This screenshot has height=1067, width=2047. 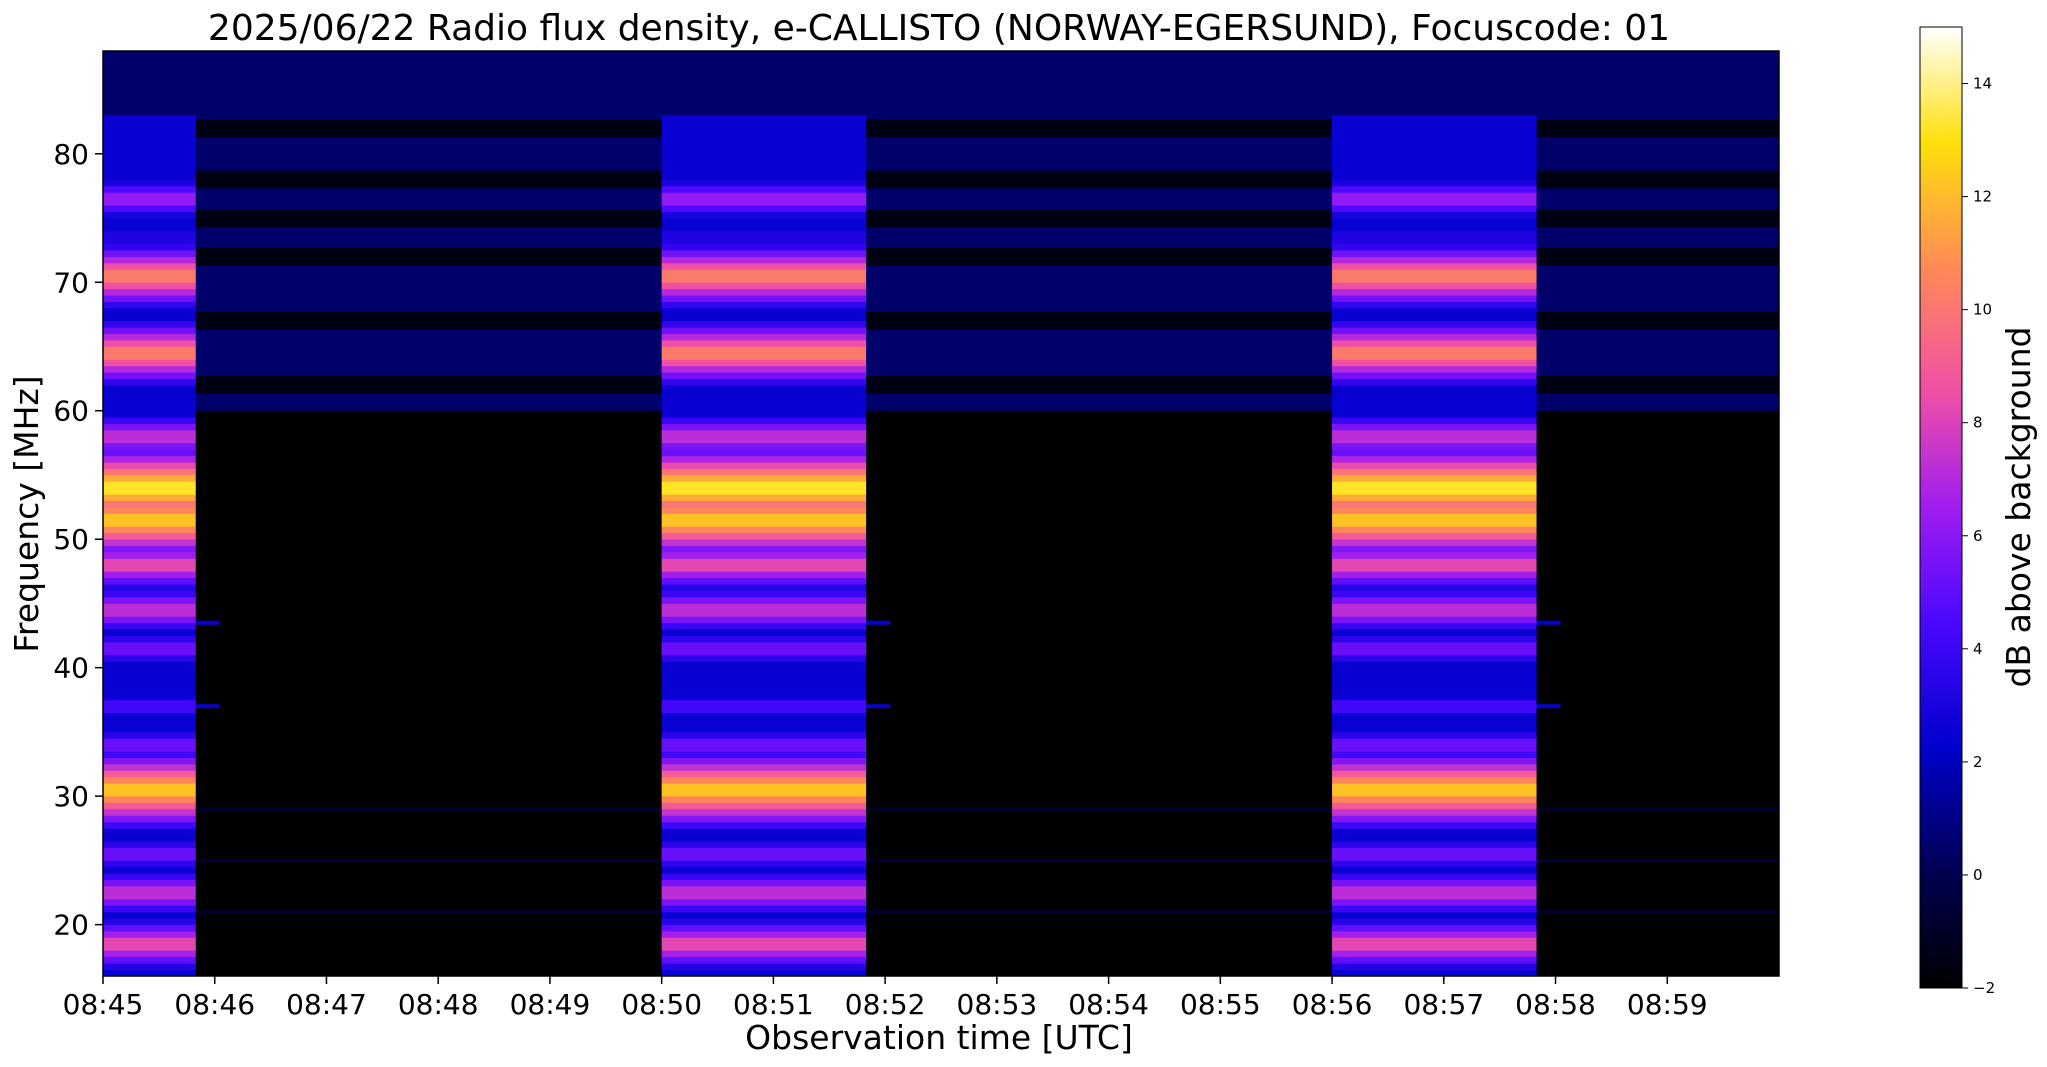 What do you see at coordinates (1332, 1004) in the screenshot?
I see `x-tick-label: 08:56` at bounding box center [1332, 1004].